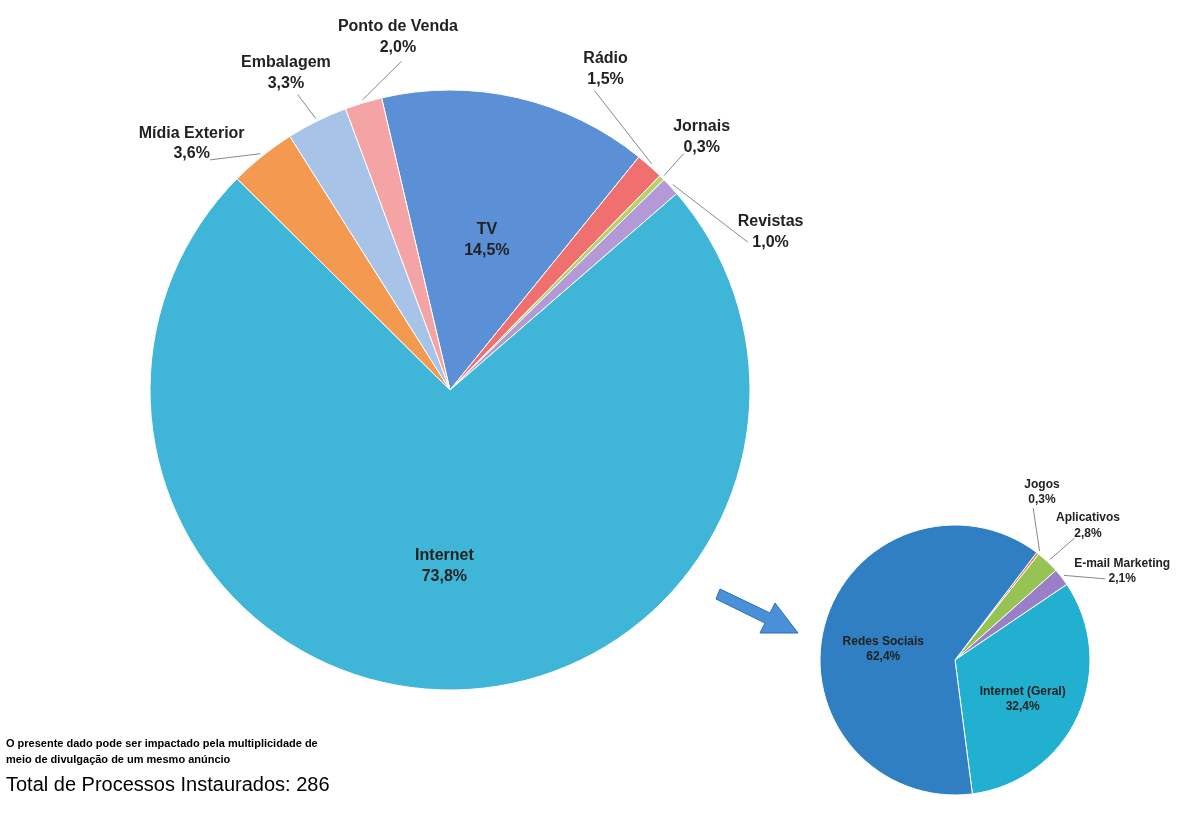 Image resolution: width=1195 pixels, height=828 pixels. What do you see at coordinates (1088, 517) in the screenshot?
I see `slice-label: Aplicativos` at bounding box center [1088, 517].